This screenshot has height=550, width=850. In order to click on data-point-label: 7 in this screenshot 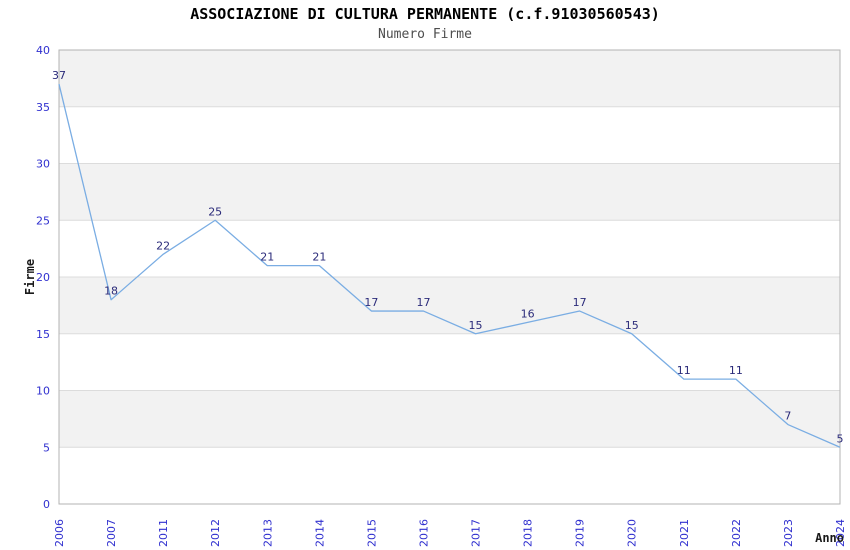, I will do `click(787, 416)`.